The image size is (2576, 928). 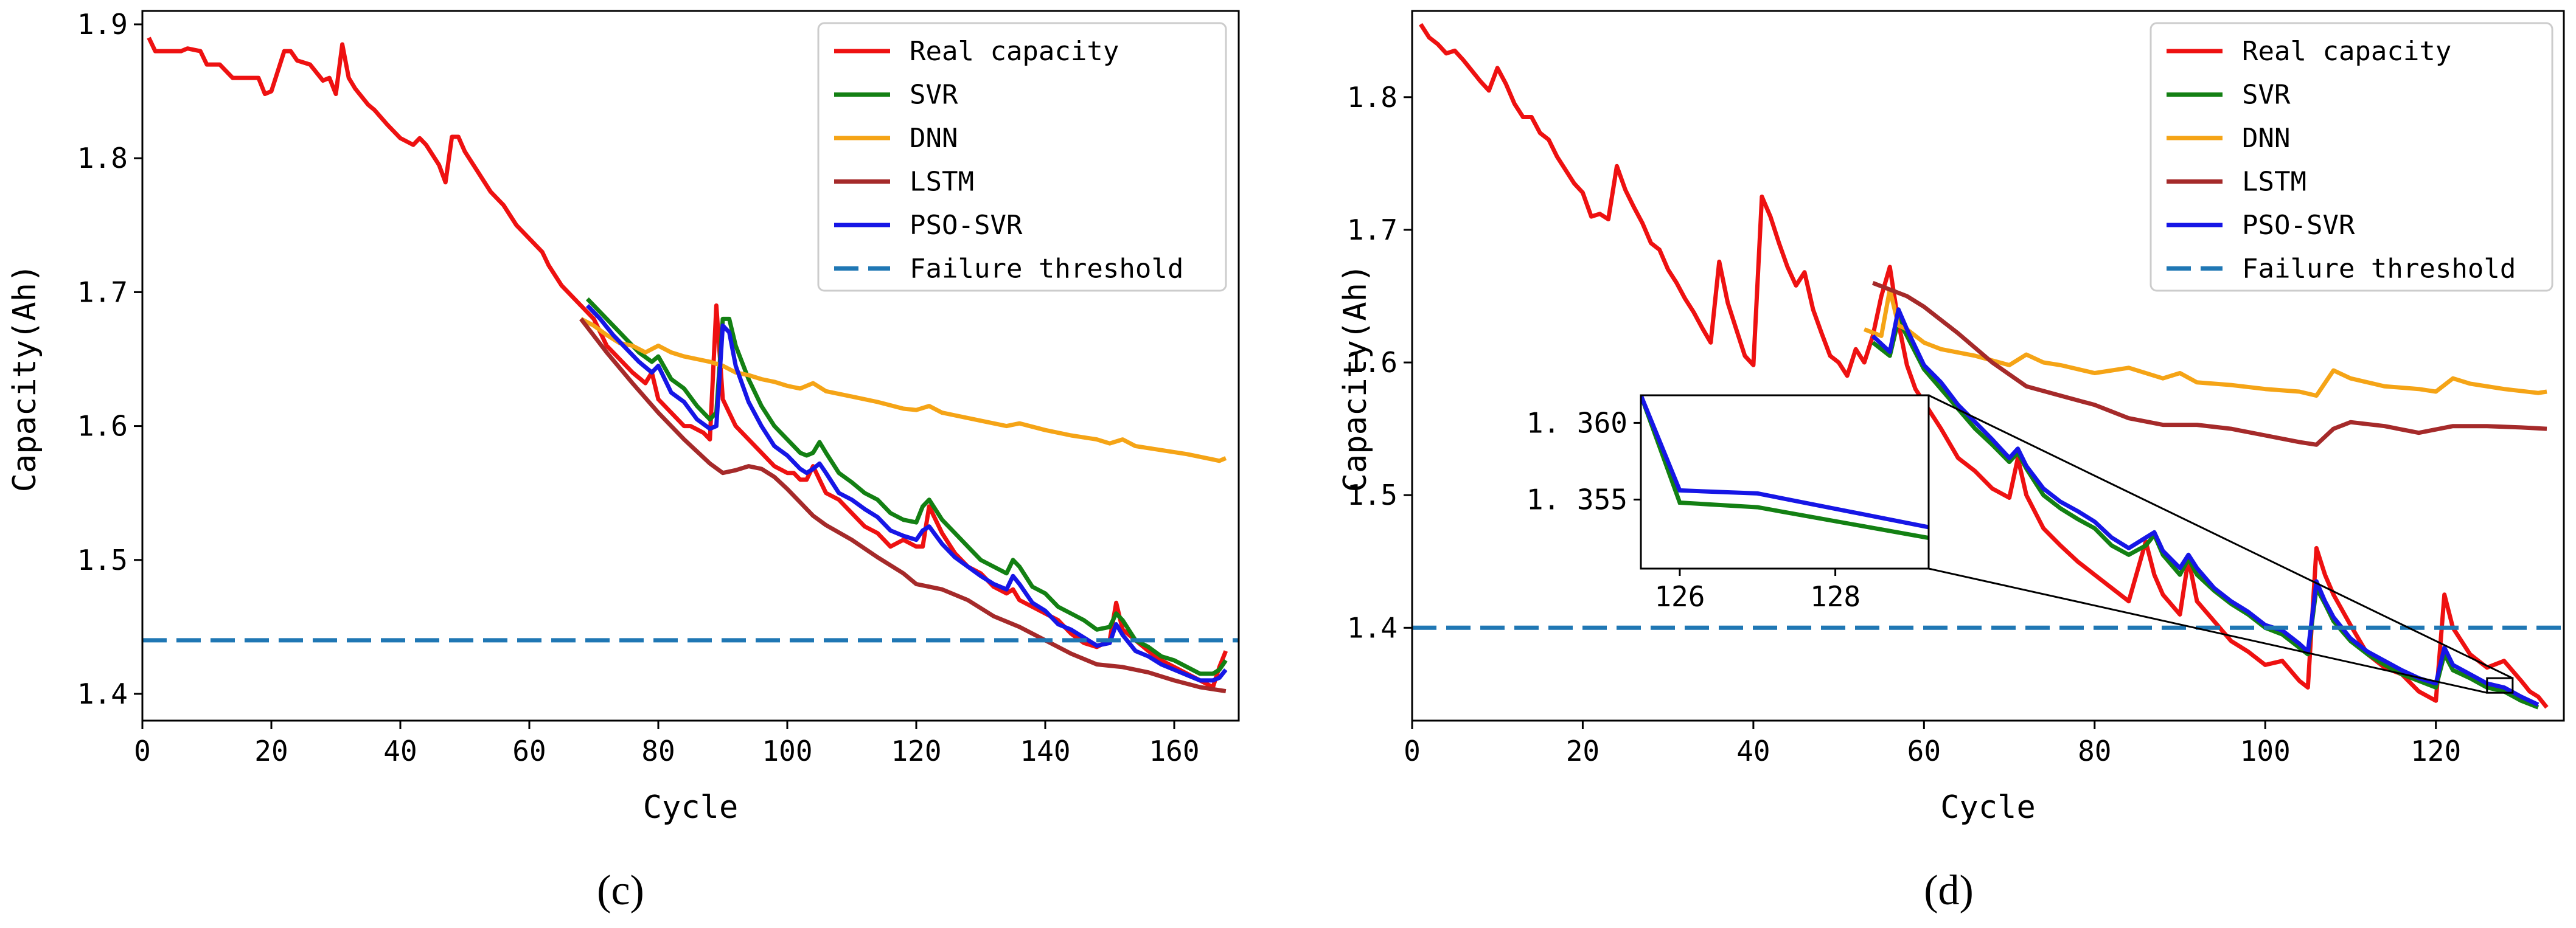 I want to click on inset-y-tick-label: 1. 355, so click(x=1576, y=499).